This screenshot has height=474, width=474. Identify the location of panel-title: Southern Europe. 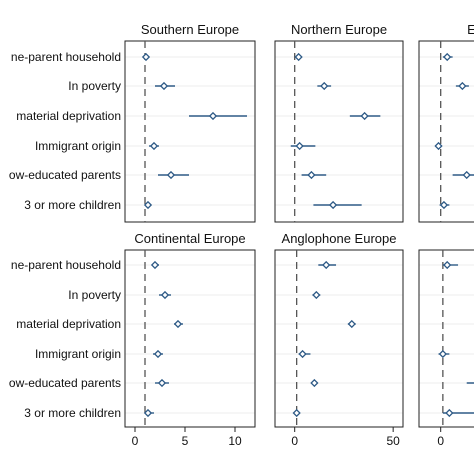
(190, 29).